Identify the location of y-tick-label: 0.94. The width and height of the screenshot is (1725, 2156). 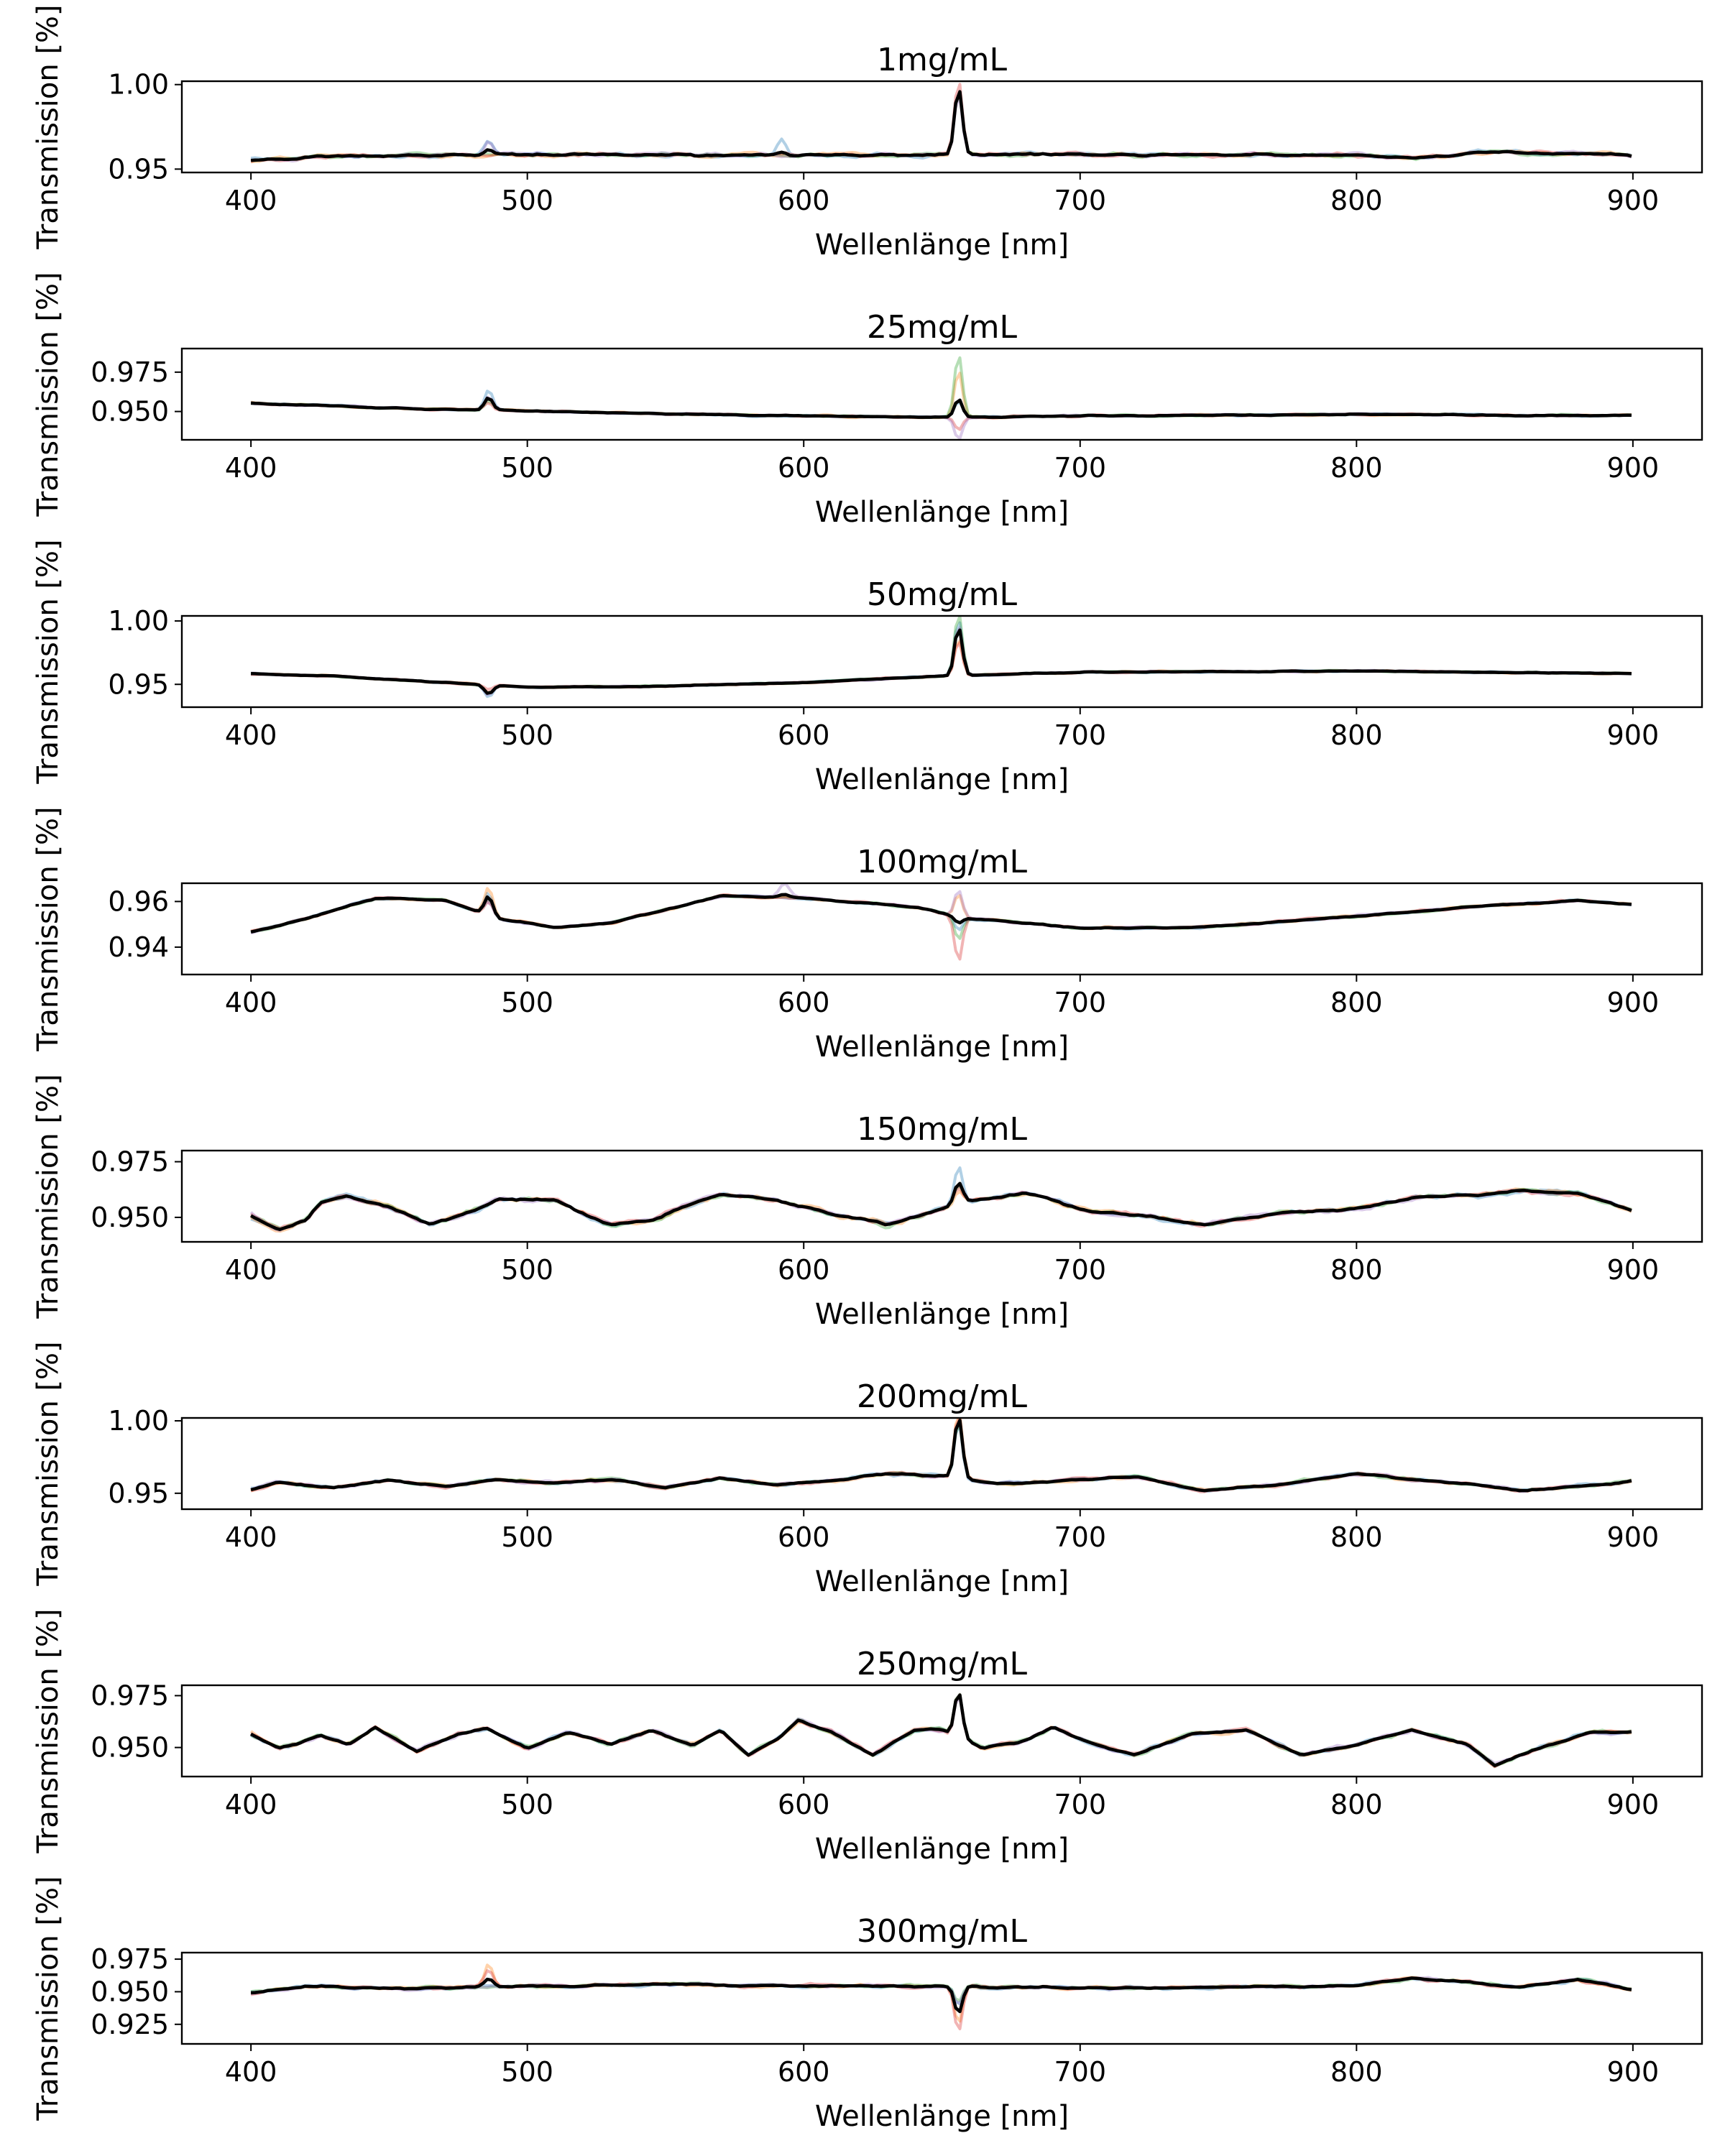
(138, 947).